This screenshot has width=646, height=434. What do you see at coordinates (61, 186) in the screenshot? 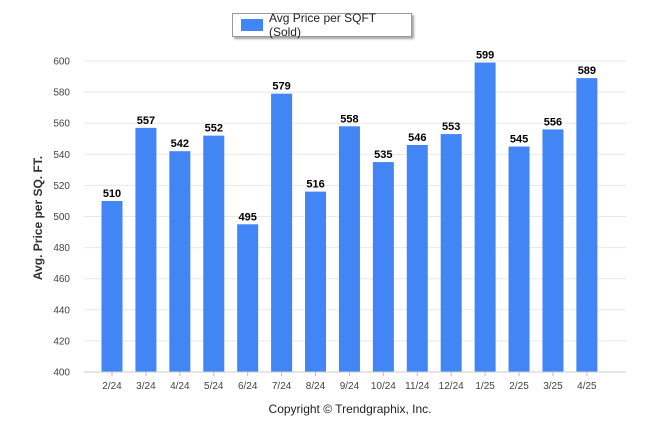
I see `y-tick-label: 520` at bounding box center [61, 186].